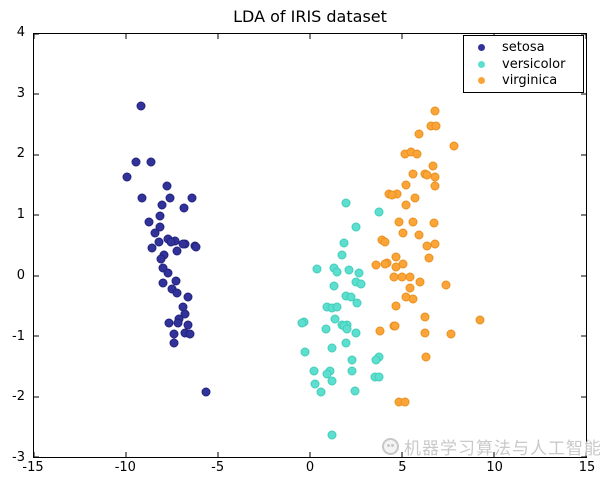  What do you see at coordinates (218, 467) in the screenshot?
I see `x-tick-label: -5` at bounding box center [218, 467].